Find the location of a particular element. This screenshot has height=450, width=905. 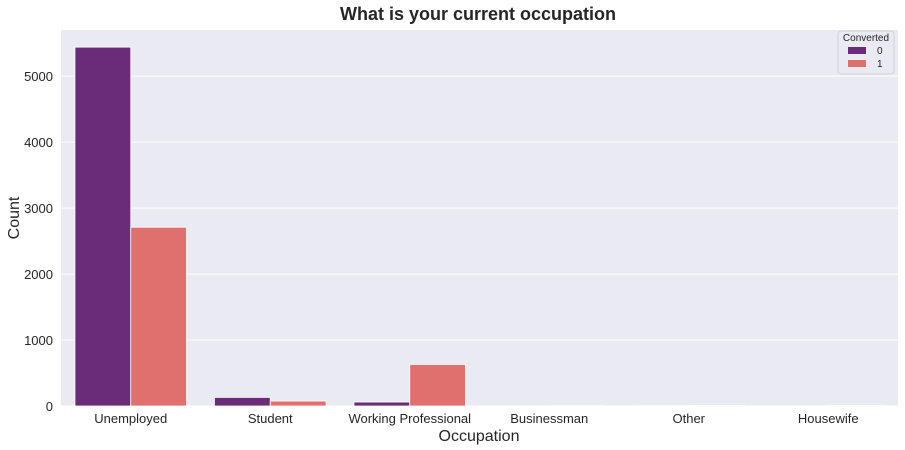

chart-title: What is your current occupation is located at coordinates (478, 14).